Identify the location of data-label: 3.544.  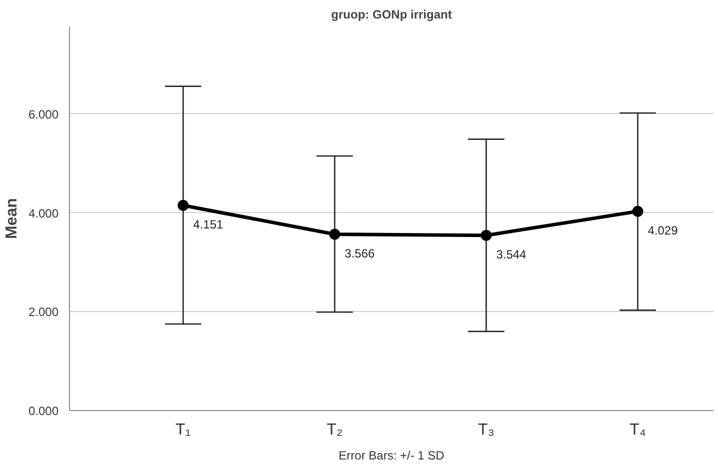
(511, 254).